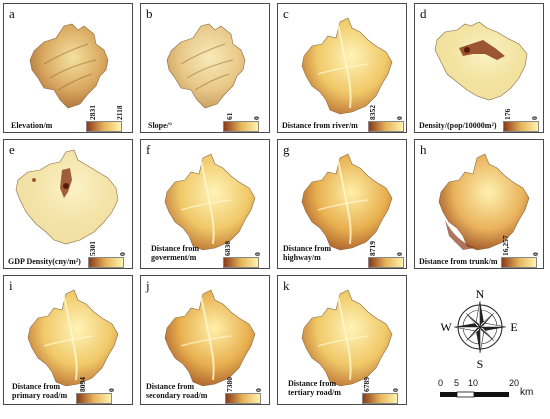 The width and height of the screenshot is (550, 419). I want to click on map-panel-j: j Distance from secondary road/m 7380 0, so click(205, 340).